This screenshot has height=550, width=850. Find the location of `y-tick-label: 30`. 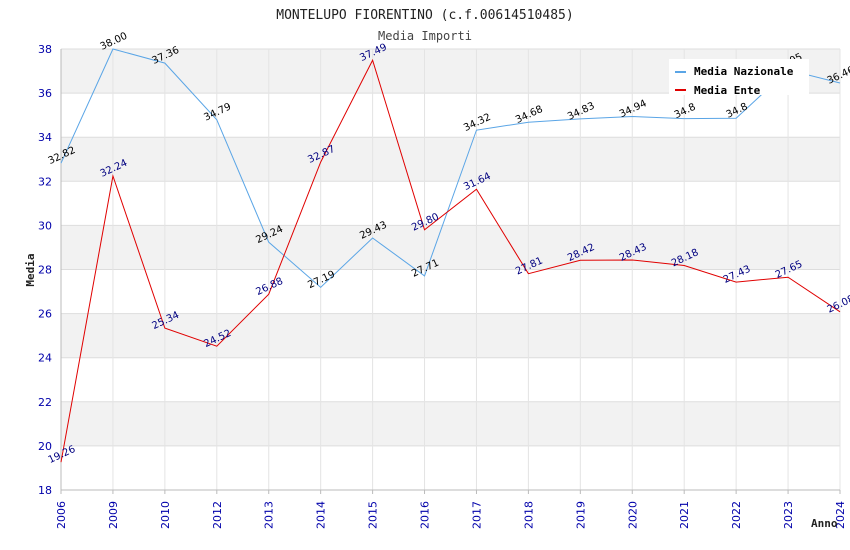

y-tick-label: 30 is located at coordinates (45, 225).